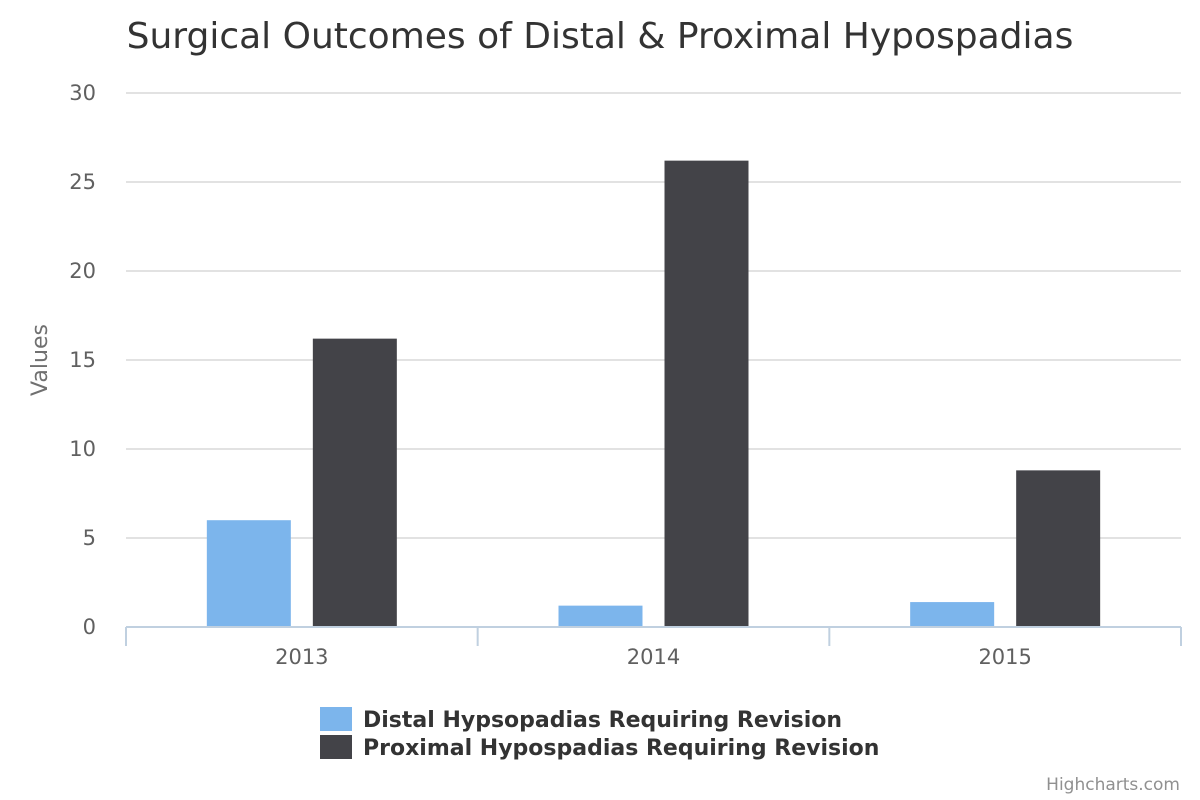 This screenshot has width=1200, height=800. I want to click on y-tick-label-20: 20, so click(82, 271).